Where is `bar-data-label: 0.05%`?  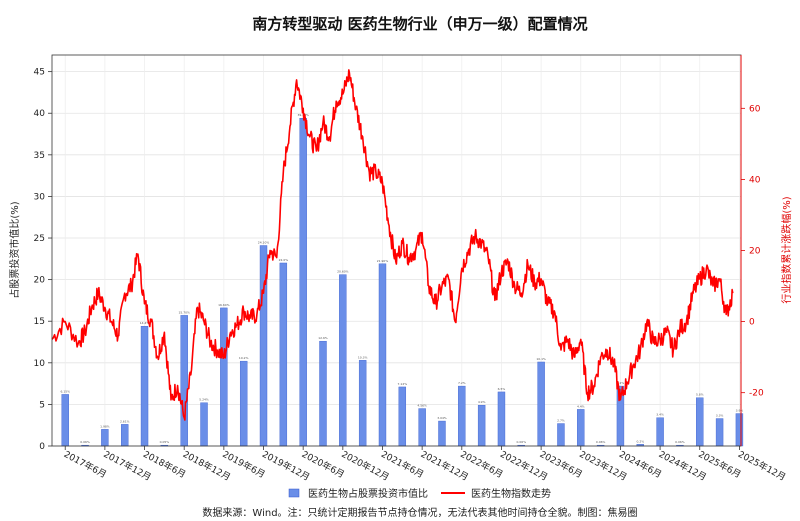
bar-data-label: 0.05% is located at coordinates (165, 442).